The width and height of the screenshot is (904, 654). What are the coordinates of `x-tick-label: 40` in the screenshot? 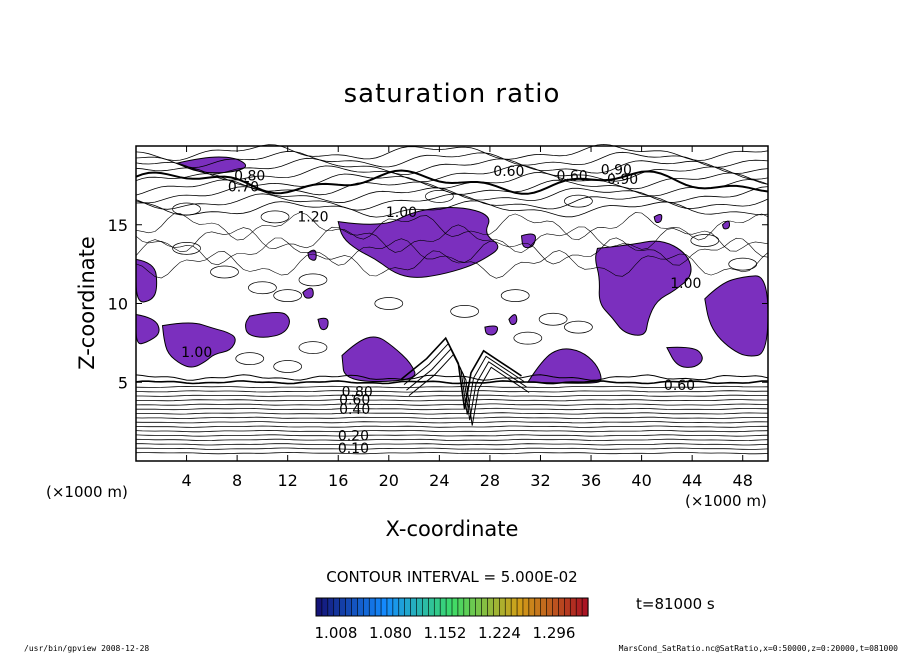 It's located at (641, 480).